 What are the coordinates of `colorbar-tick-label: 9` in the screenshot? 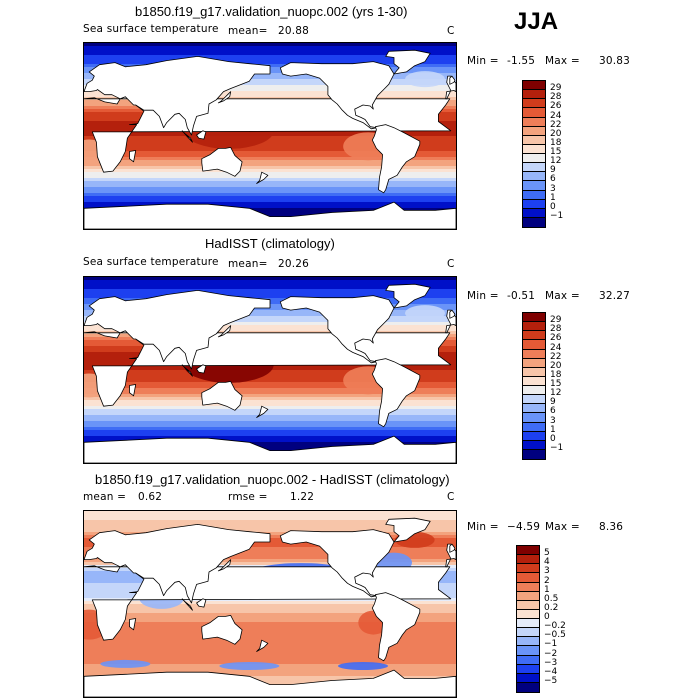 It's located at (553, 402).